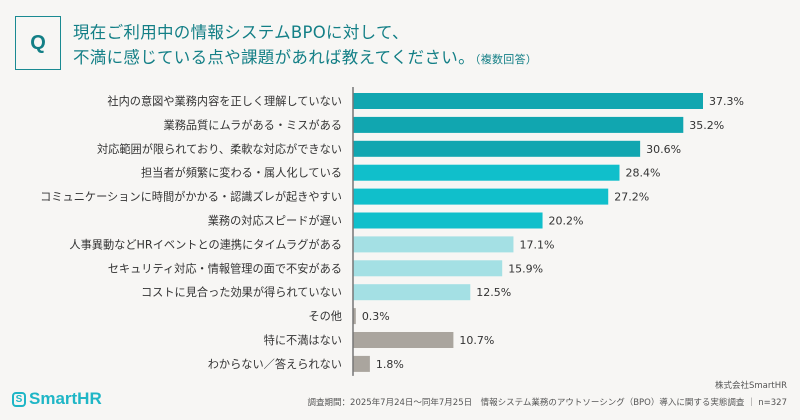 This screenshot has height=420, width=800. I want to click on value-label: 15.9%, so click(525, 268).